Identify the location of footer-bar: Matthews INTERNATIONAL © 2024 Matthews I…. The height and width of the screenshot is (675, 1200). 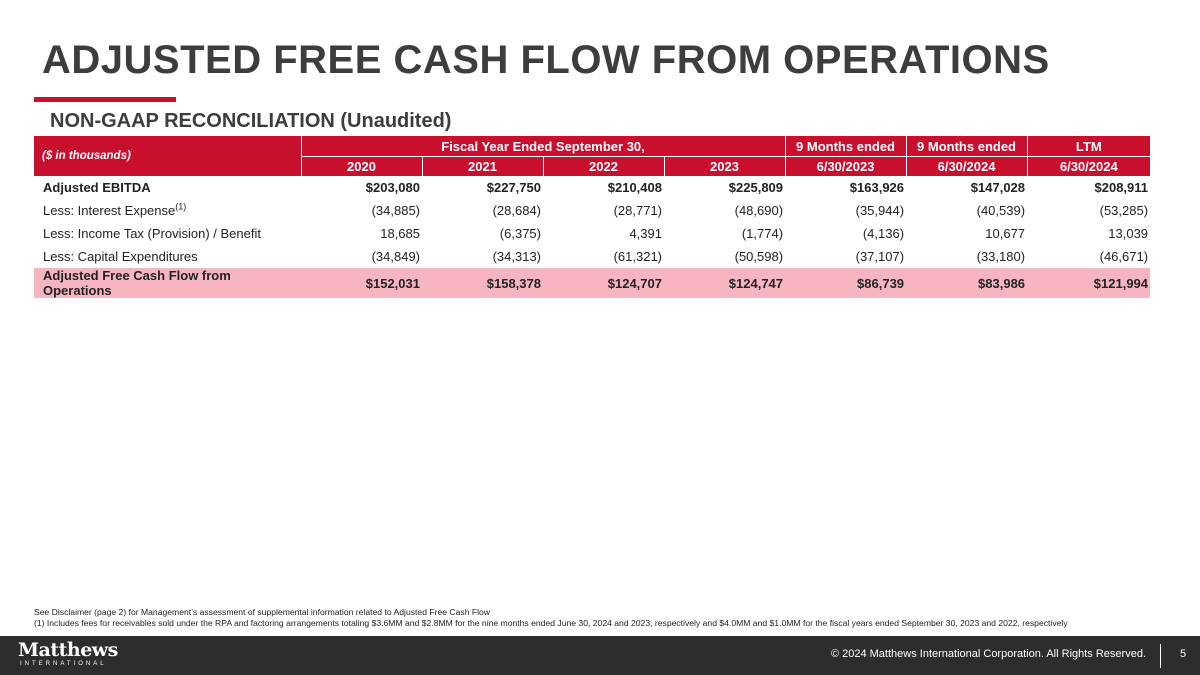
(600, 655).